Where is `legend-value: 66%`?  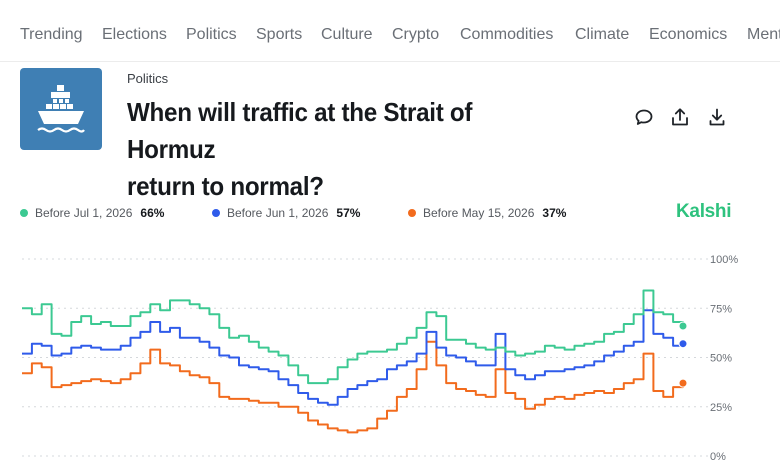
legend-value: 66% is located at coordinates (152, 213).